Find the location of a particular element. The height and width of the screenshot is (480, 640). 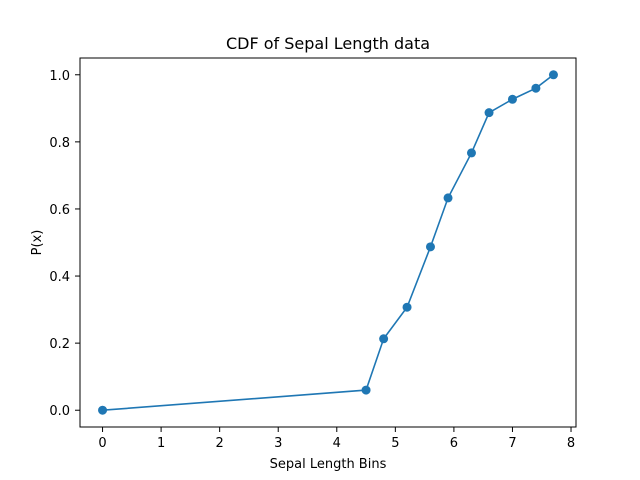

chart-title: CDF of Sepal Length data is located at coordinates (328, 43).